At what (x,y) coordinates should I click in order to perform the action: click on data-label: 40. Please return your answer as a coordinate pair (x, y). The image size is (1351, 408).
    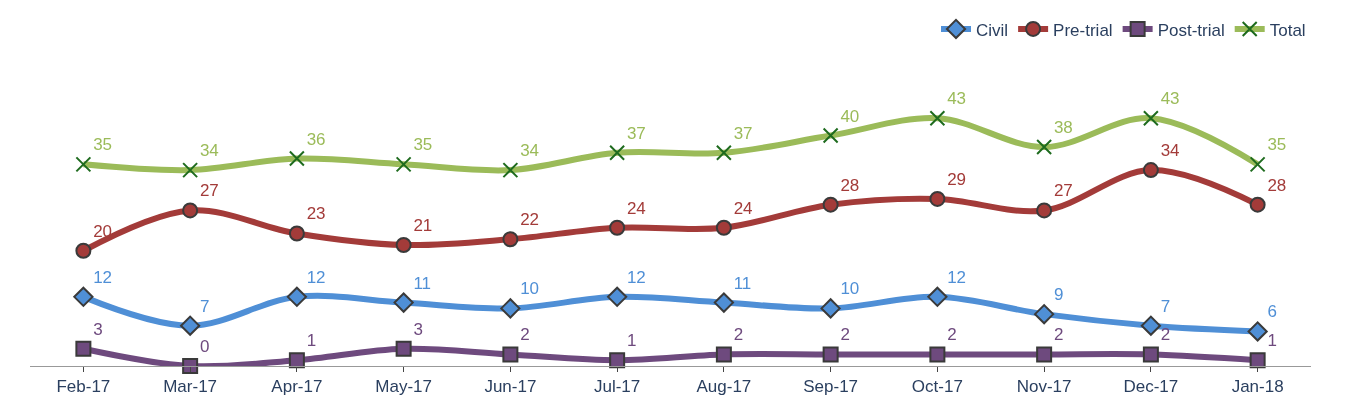
    Looking at the image, I should click on (850, 116).